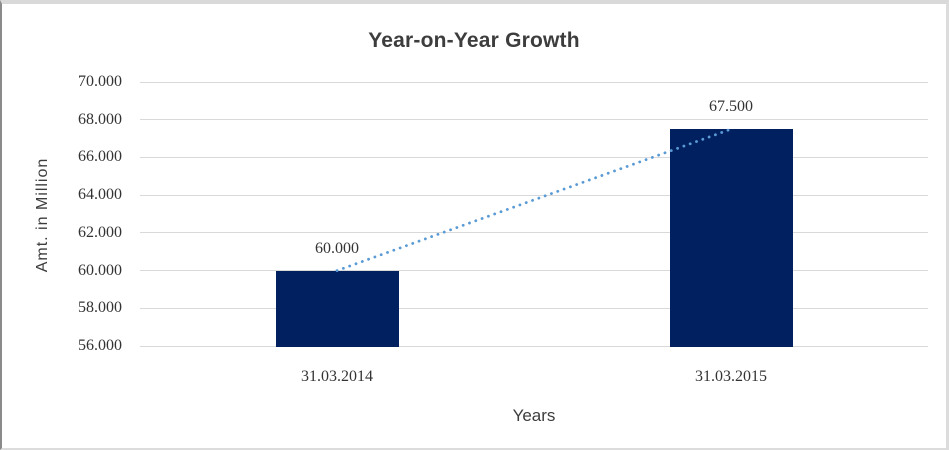 The image size is (949, 450). What do you see at coordinates (337, 248) in the screenshot?
I see `bar-data-label: 60.000` at bounding box center [337, 248].